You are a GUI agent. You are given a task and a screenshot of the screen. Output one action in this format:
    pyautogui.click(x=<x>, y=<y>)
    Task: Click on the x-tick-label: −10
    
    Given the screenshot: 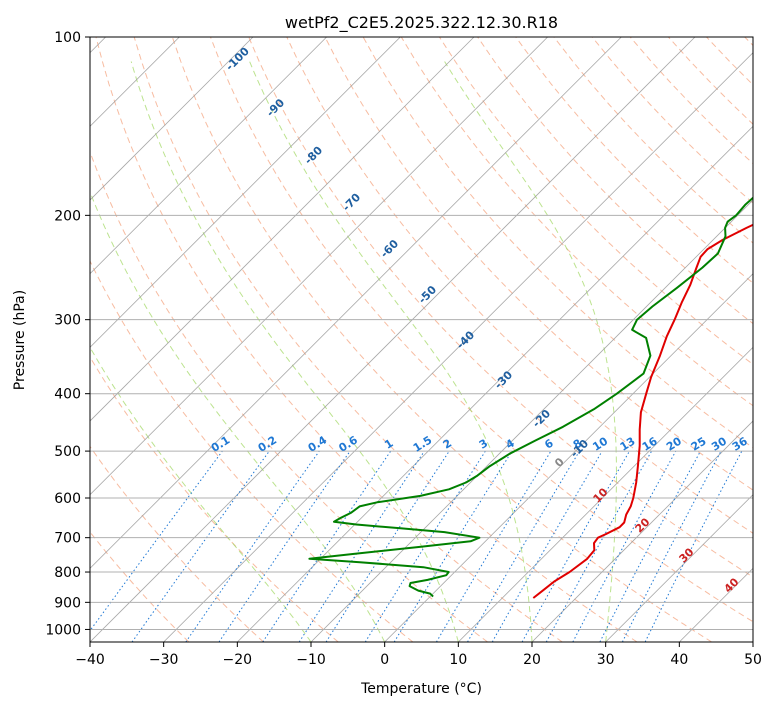 What is the action you would take?
    pyautogui.click(x=311, y=660)
    